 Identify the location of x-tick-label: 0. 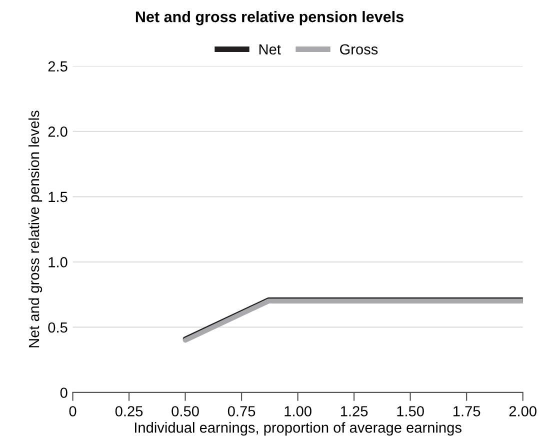
(72, 411).